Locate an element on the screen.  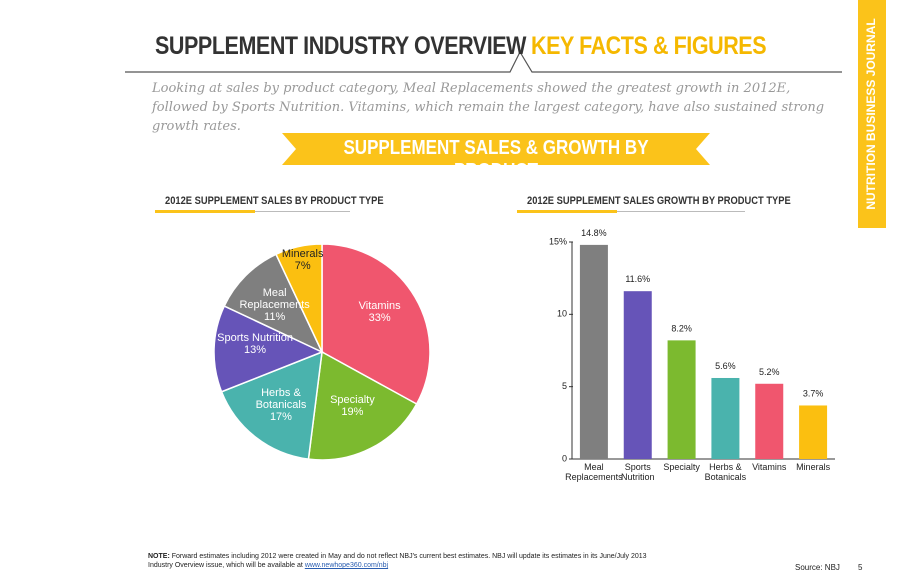
x-tick-label: Meal Replacements is located at coordinates (594, 472).